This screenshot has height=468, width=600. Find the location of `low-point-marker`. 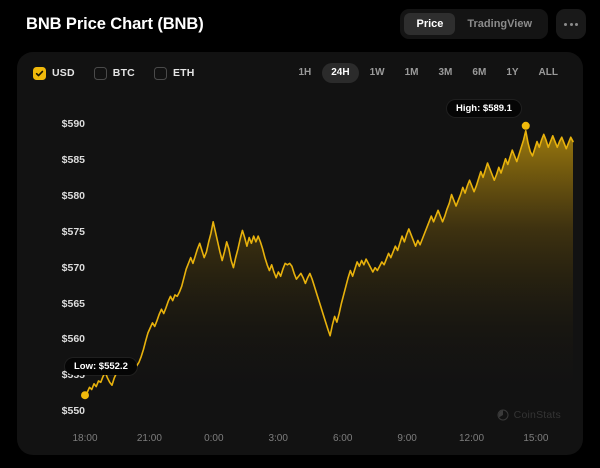

low-point-marker is located at coordinates (85, 395).